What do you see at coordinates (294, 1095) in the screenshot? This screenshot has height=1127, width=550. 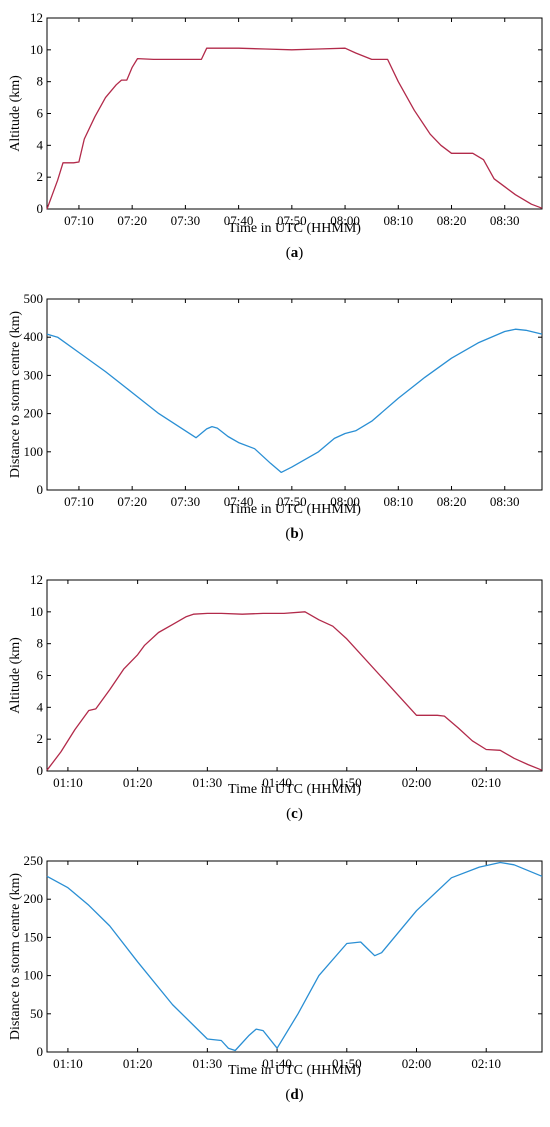 I see `panel-label: (d)` at bounding box center [294, 1095].